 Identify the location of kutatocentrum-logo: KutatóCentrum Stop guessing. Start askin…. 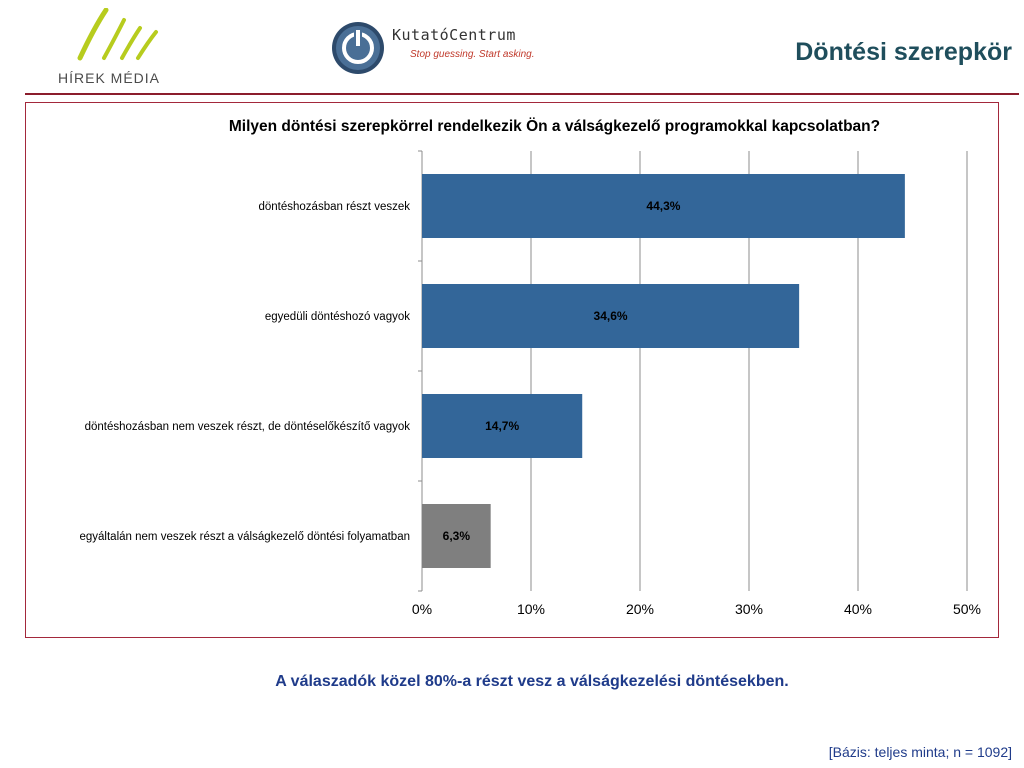
(450, 48).